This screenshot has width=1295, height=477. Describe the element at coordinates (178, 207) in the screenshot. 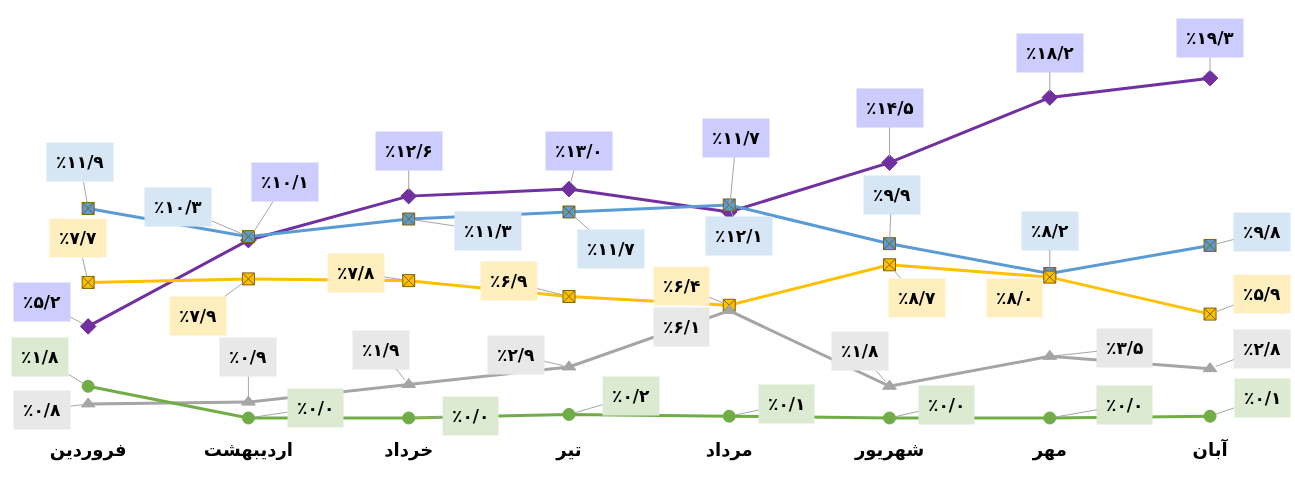

I see `data-label: ٪۱۰/۳` at that location.